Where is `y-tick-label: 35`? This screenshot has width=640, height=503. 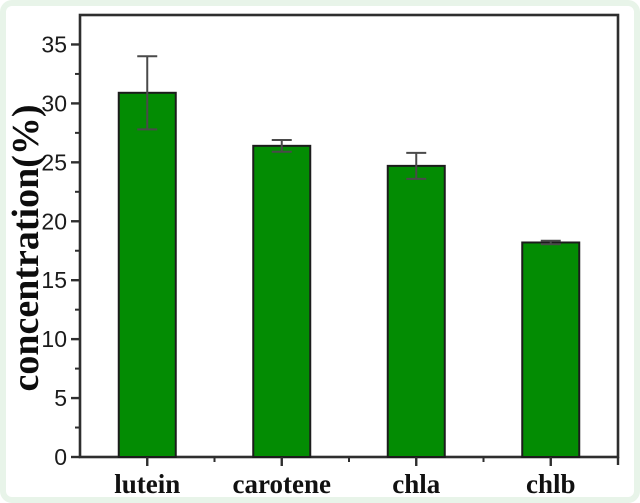 y-tick-label: 35 is located at coordinates (54, 44).